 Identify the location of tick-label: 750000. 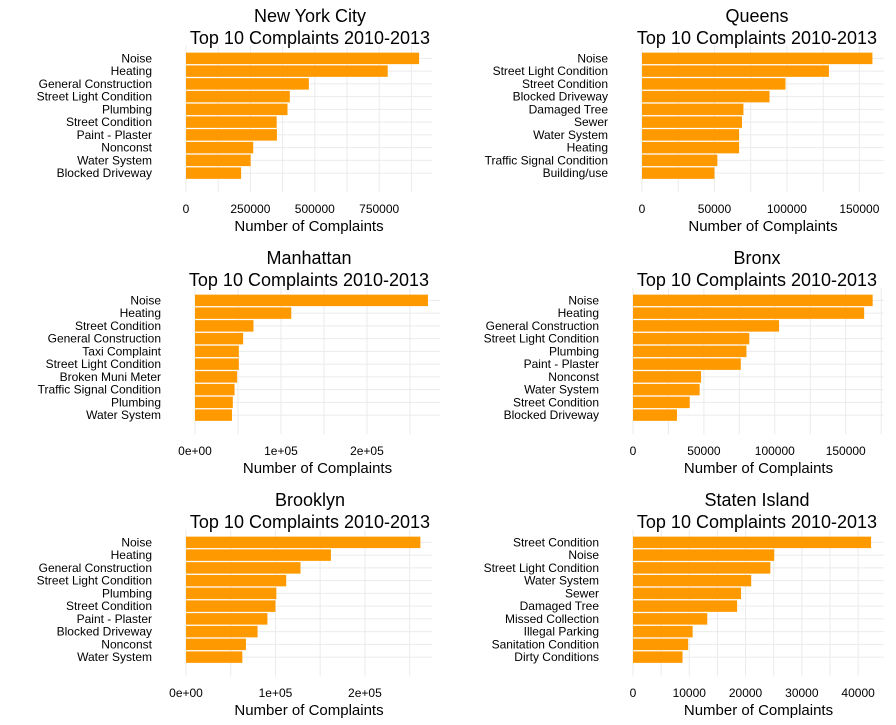
(379, 209).